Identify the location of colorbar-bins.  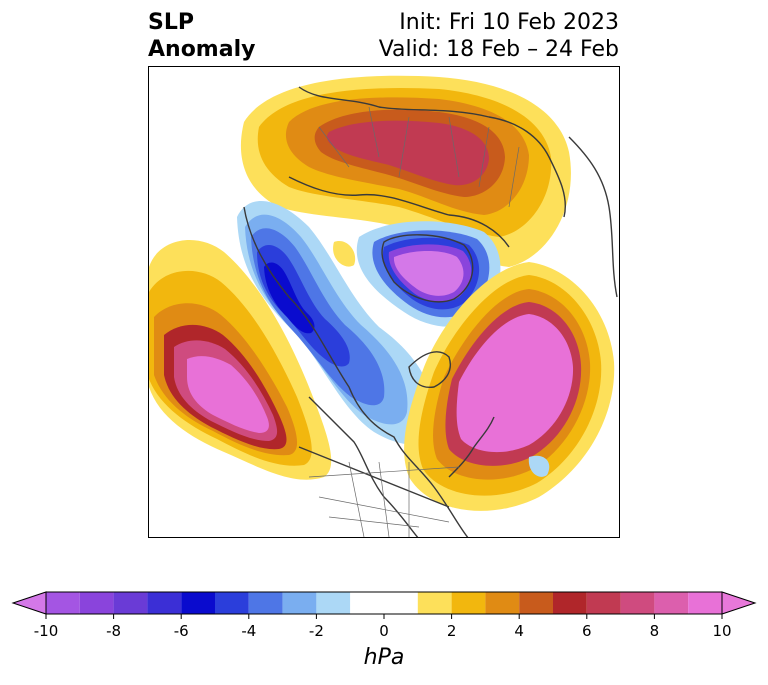
(384, 603).